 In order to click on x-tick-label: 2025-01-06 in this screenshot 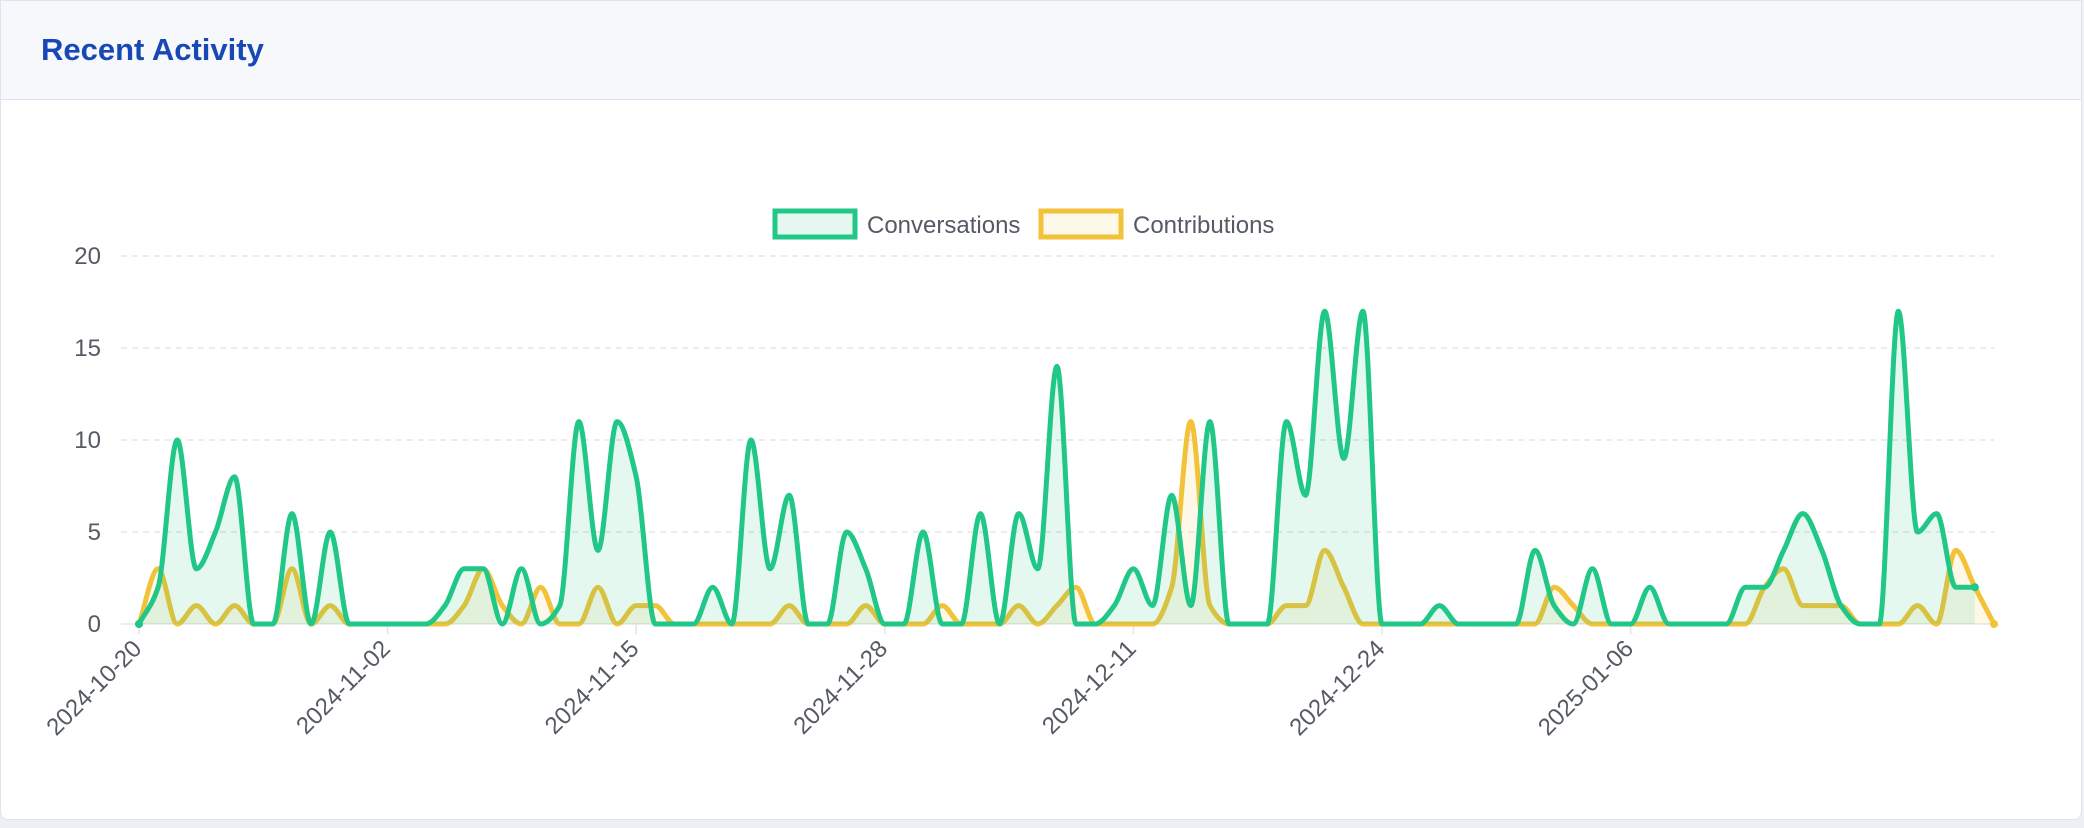, I will do `click(1586, 688)`.